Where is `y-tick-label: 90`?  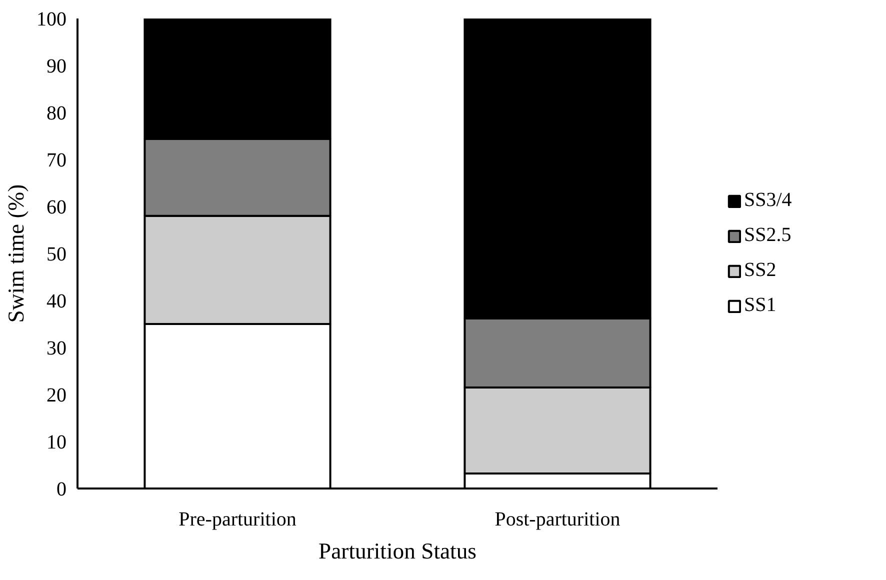 y-tick-label: 90 is located at coordinates (56, 67).